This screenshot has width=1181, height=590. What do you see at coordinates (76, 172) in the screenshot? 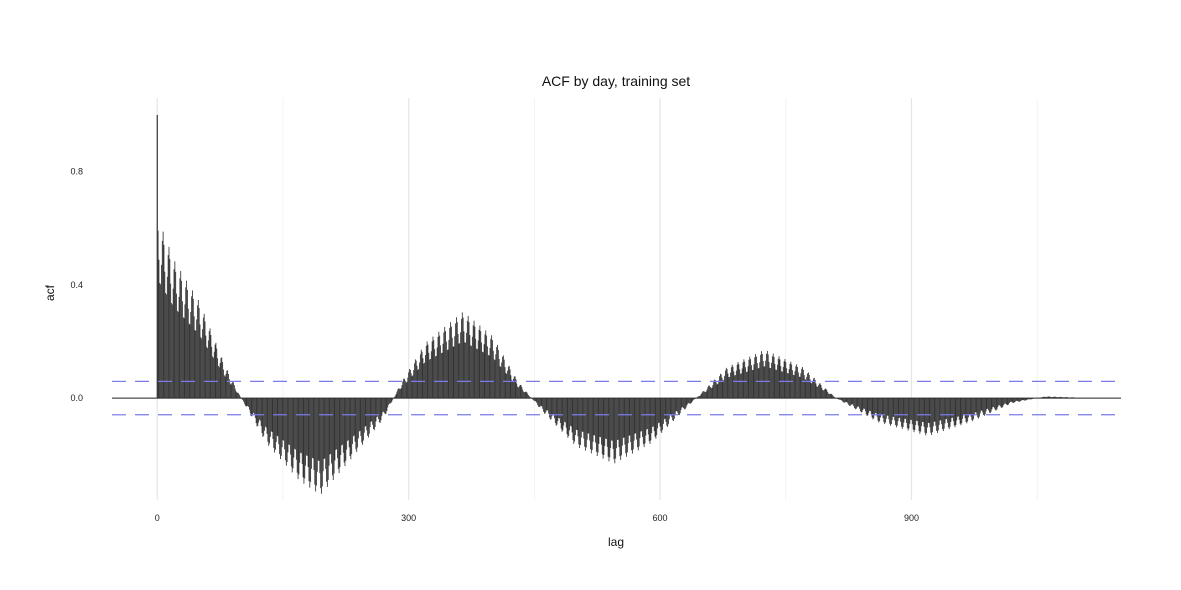
I see `y-tick-label: 0.8` at bounding box center [76, 172].